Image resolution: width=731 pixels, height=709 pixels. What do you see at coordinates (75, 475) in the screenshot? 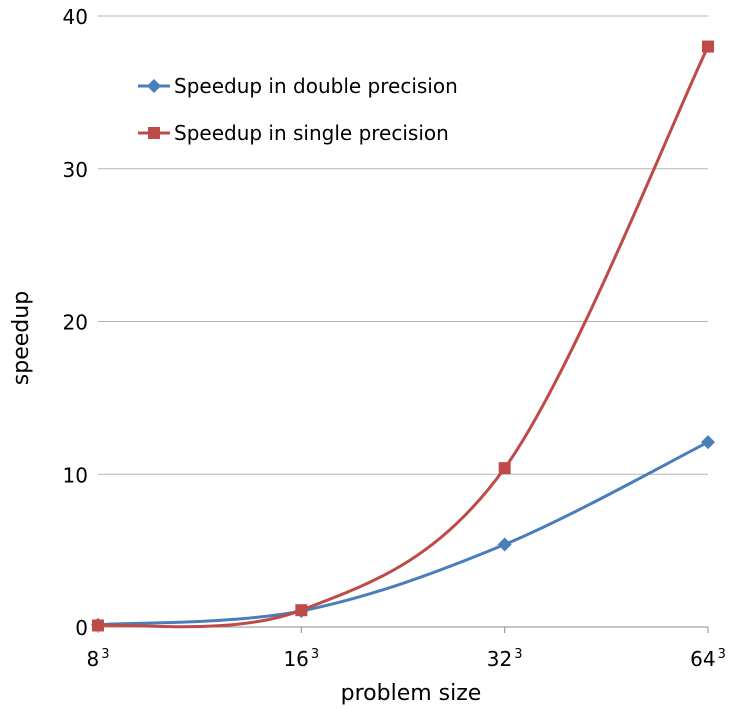
I see `y-tick-label: 10` at bounding box center [75, 475].